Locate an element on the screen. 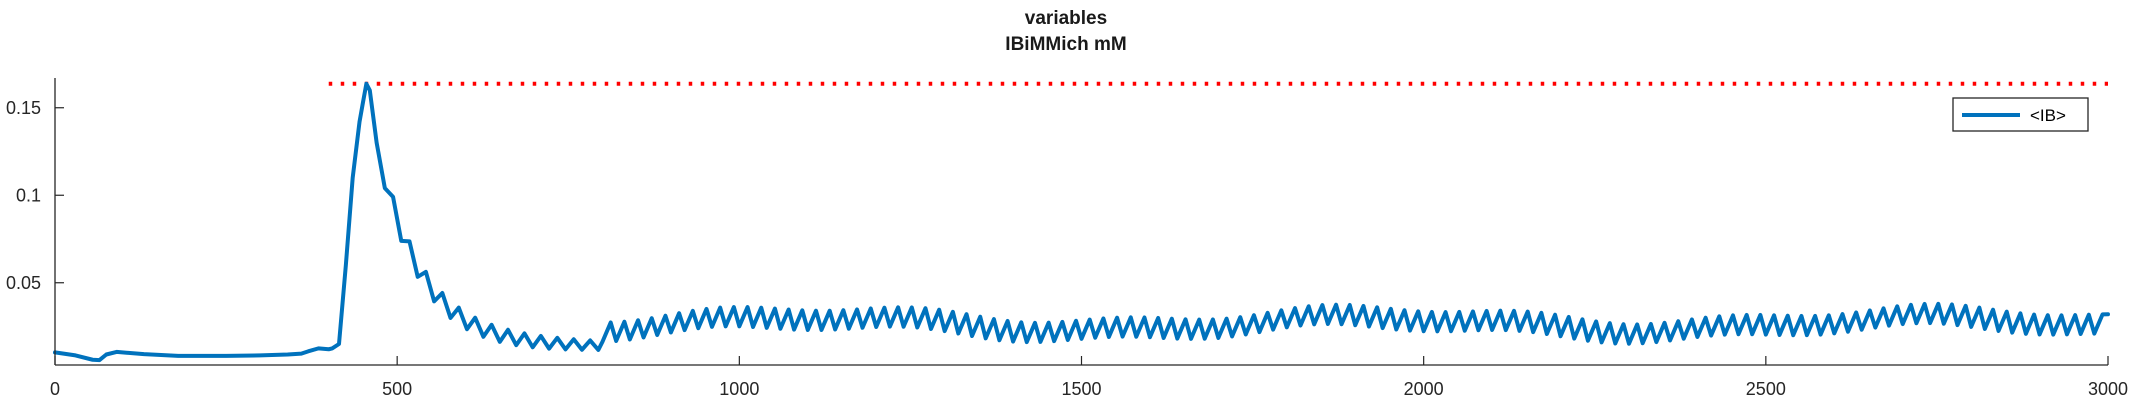 The height and width of the screenshot is (400, 2133). legend-label-ib: <IB> is located at coordinates (2048, 115).